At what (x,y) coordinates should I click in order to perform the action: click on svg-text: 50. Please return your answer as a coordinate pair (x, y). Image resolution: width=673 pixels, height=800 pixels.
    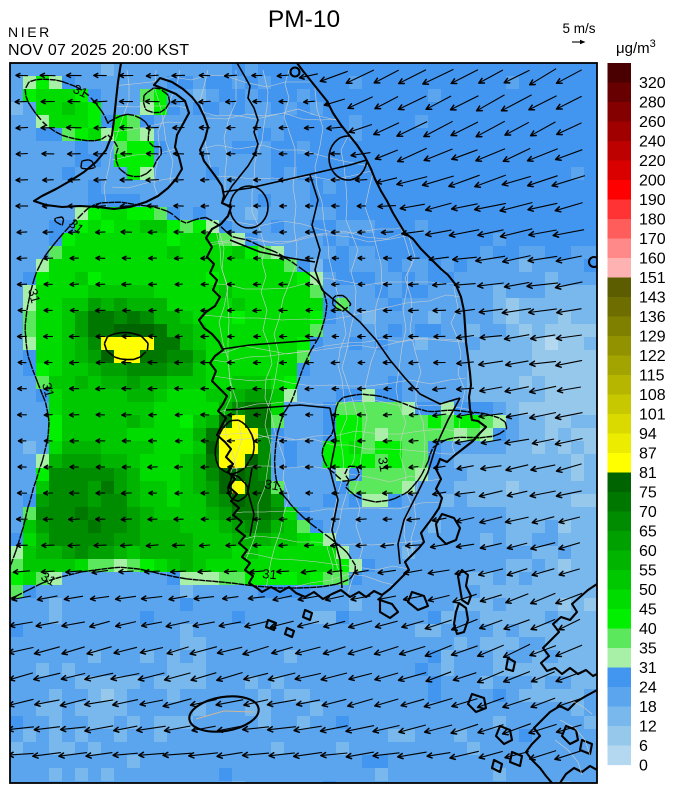
    Looking at the image, I should click on (648, 590).